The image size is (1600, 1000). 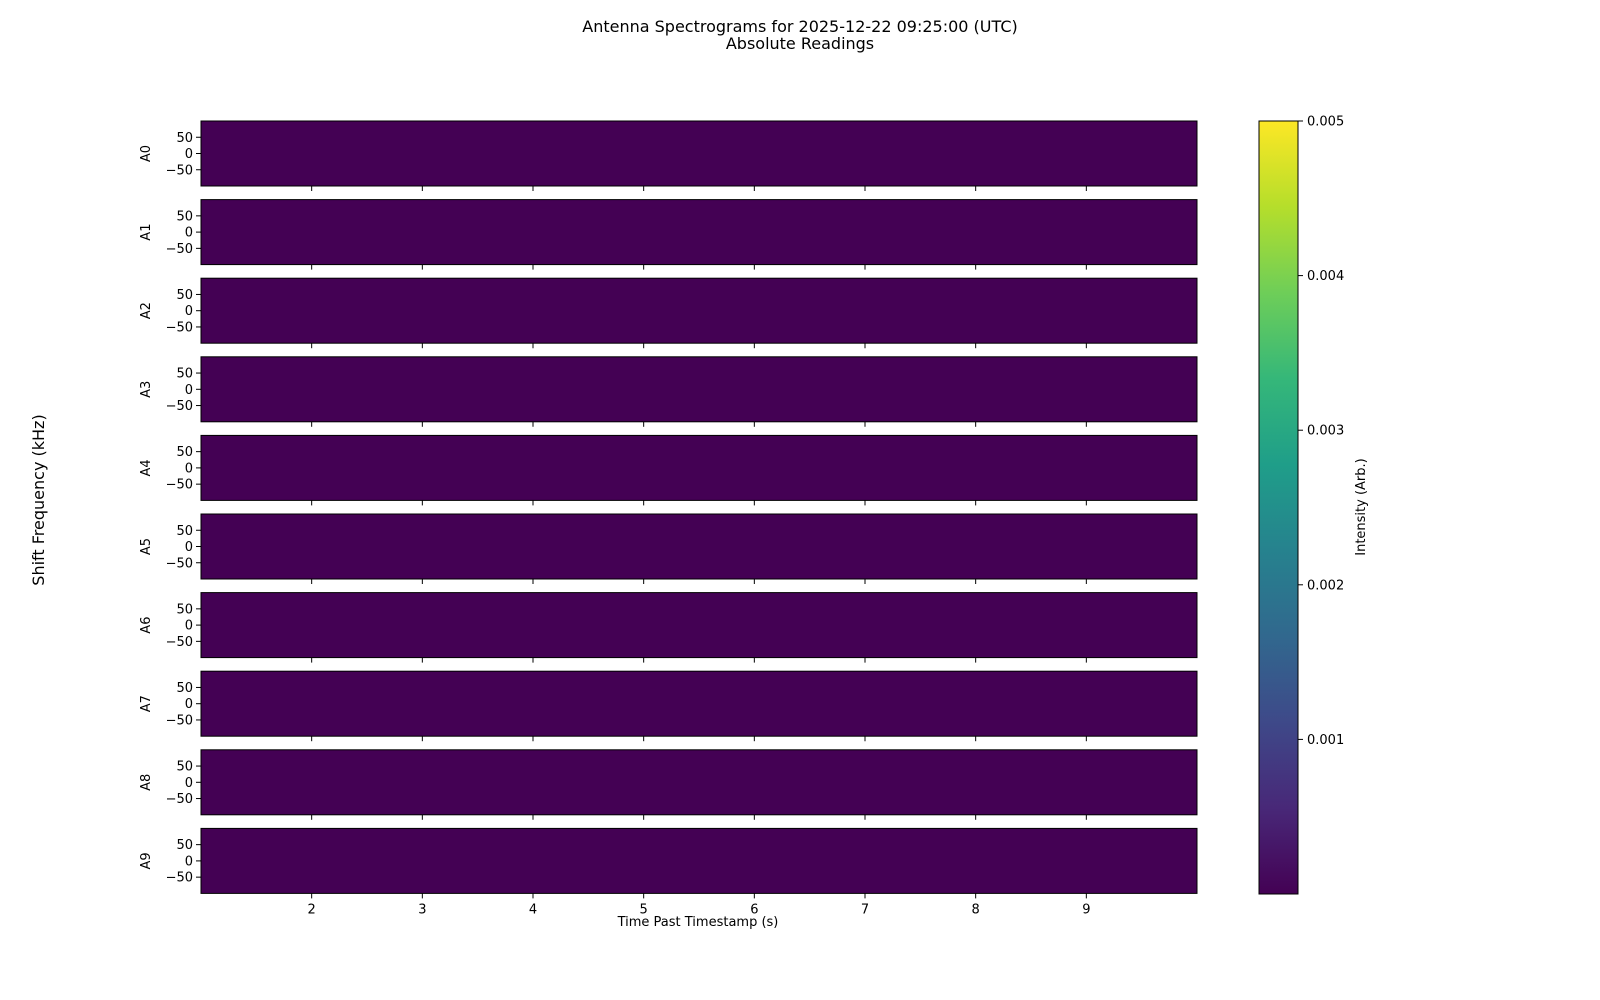 I want to click on antenna-label-a7: A7, so click(x=146, y=703).